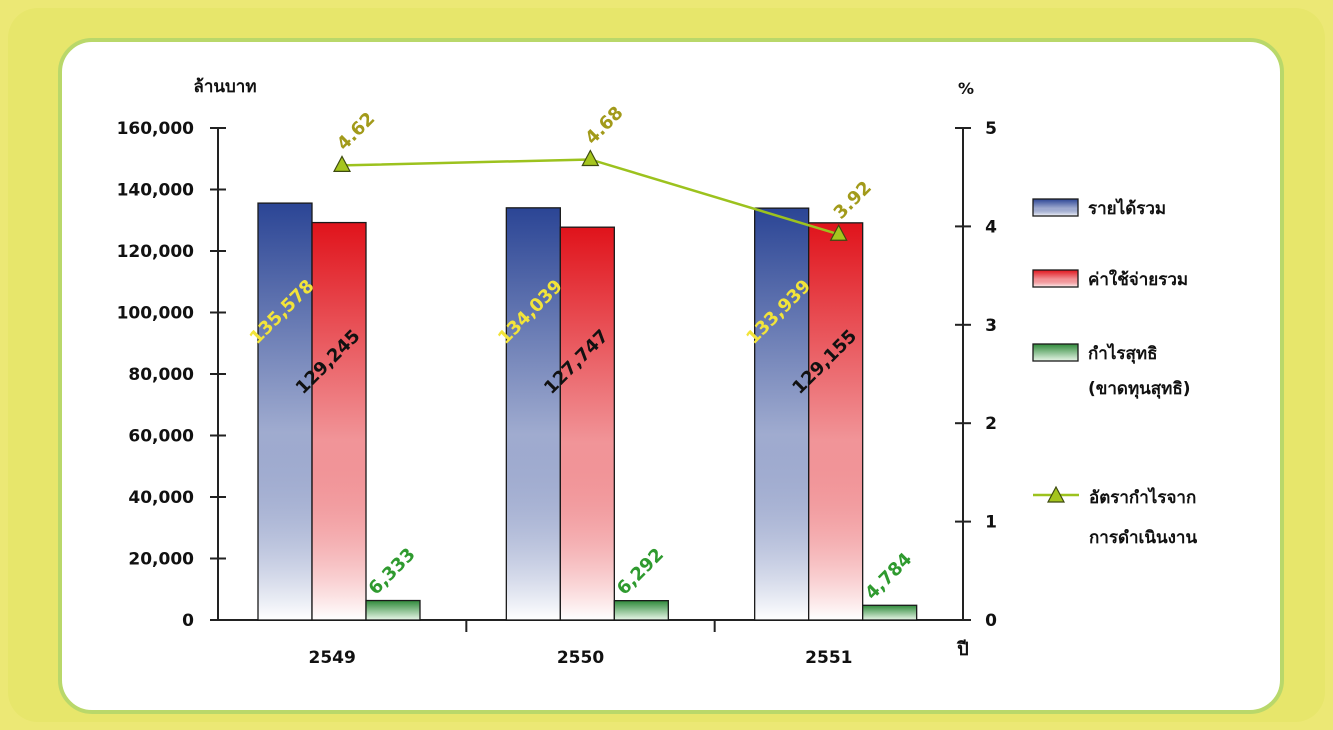 This screenshot has height=730, width=1333. What do you see at coordinates (991, 621) in the screenshot?
I see `y2-tick-label: 0` at bounding box center [991, 621].